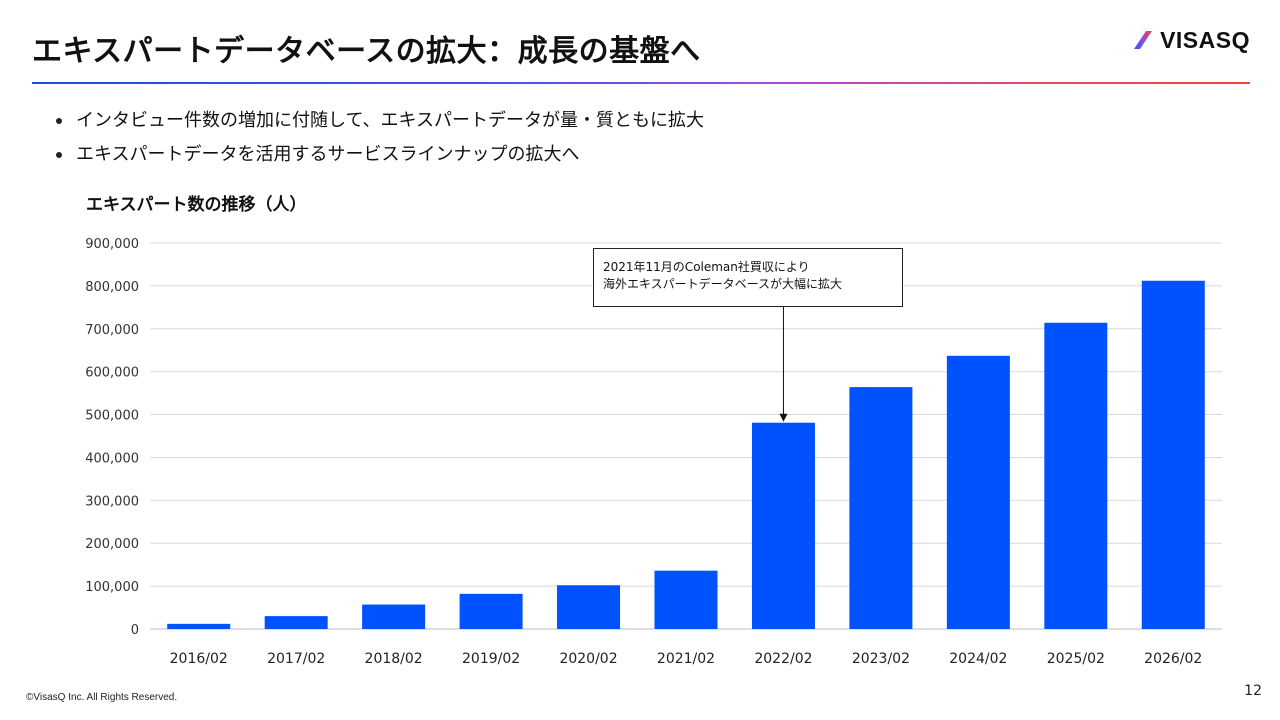 The image size is (1280, 720). I want to click on copyright: ©VisasQ Inc. All Rights Reserved., so click(102, 697).